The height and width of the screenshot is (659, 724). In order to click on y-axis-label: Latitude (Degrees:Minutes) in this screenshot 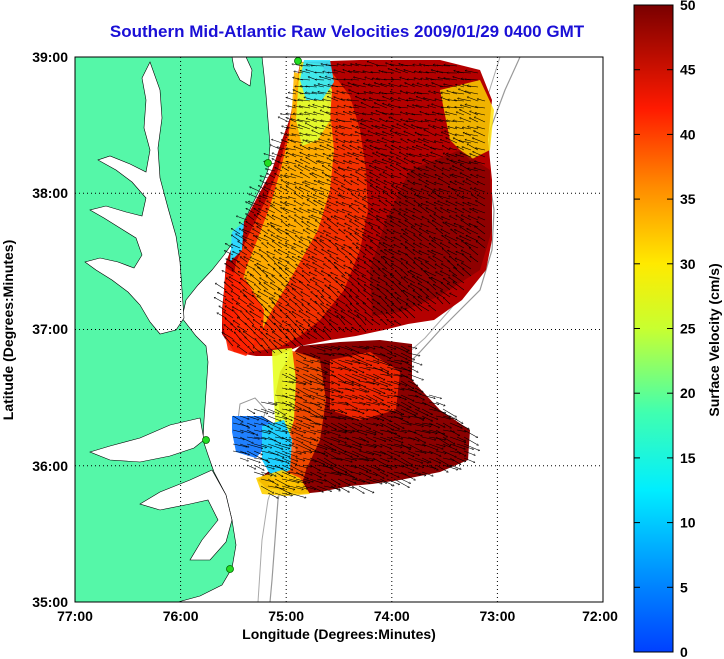, I will do `click(8, 330)`.